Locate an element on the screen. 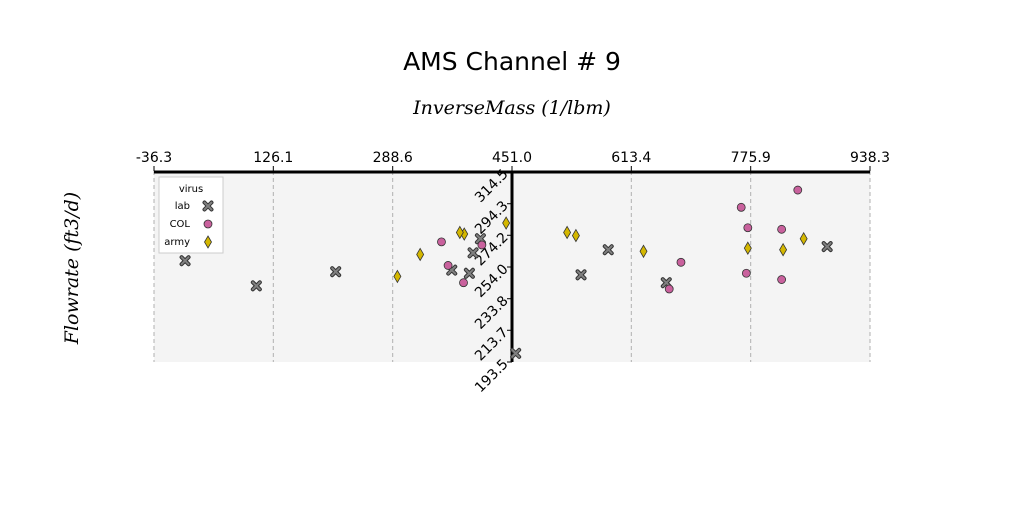 This screenshot has width=1024, height=512. legend-label-lab: lab is located at coordinates (182, 206).